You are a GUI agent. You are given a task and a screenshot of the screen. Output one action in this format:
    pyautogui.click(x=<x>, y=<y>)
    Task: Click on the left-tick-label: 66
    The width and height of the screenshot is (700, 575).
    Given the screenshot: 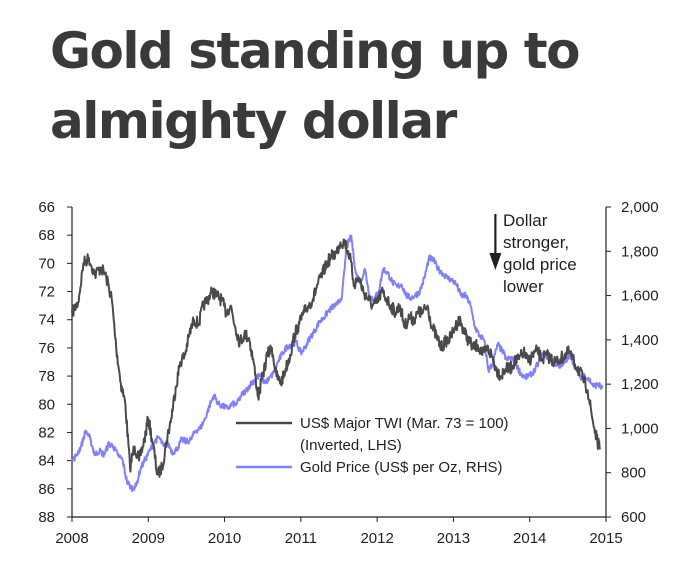 What is the action you would take?
    pyautogui.click(x=46, y=207)
    